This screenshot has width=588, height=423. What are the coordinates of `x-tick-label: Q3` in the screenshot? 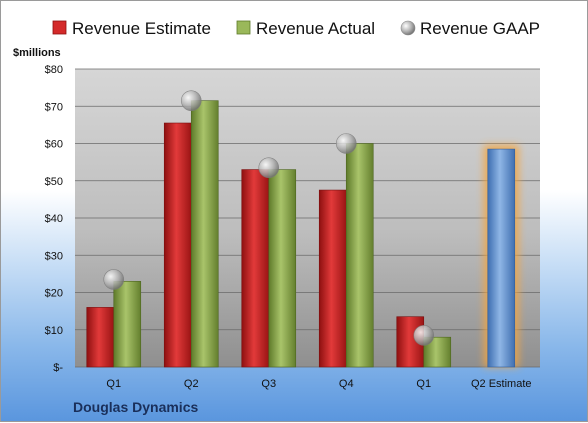 It's located at (268, 384).